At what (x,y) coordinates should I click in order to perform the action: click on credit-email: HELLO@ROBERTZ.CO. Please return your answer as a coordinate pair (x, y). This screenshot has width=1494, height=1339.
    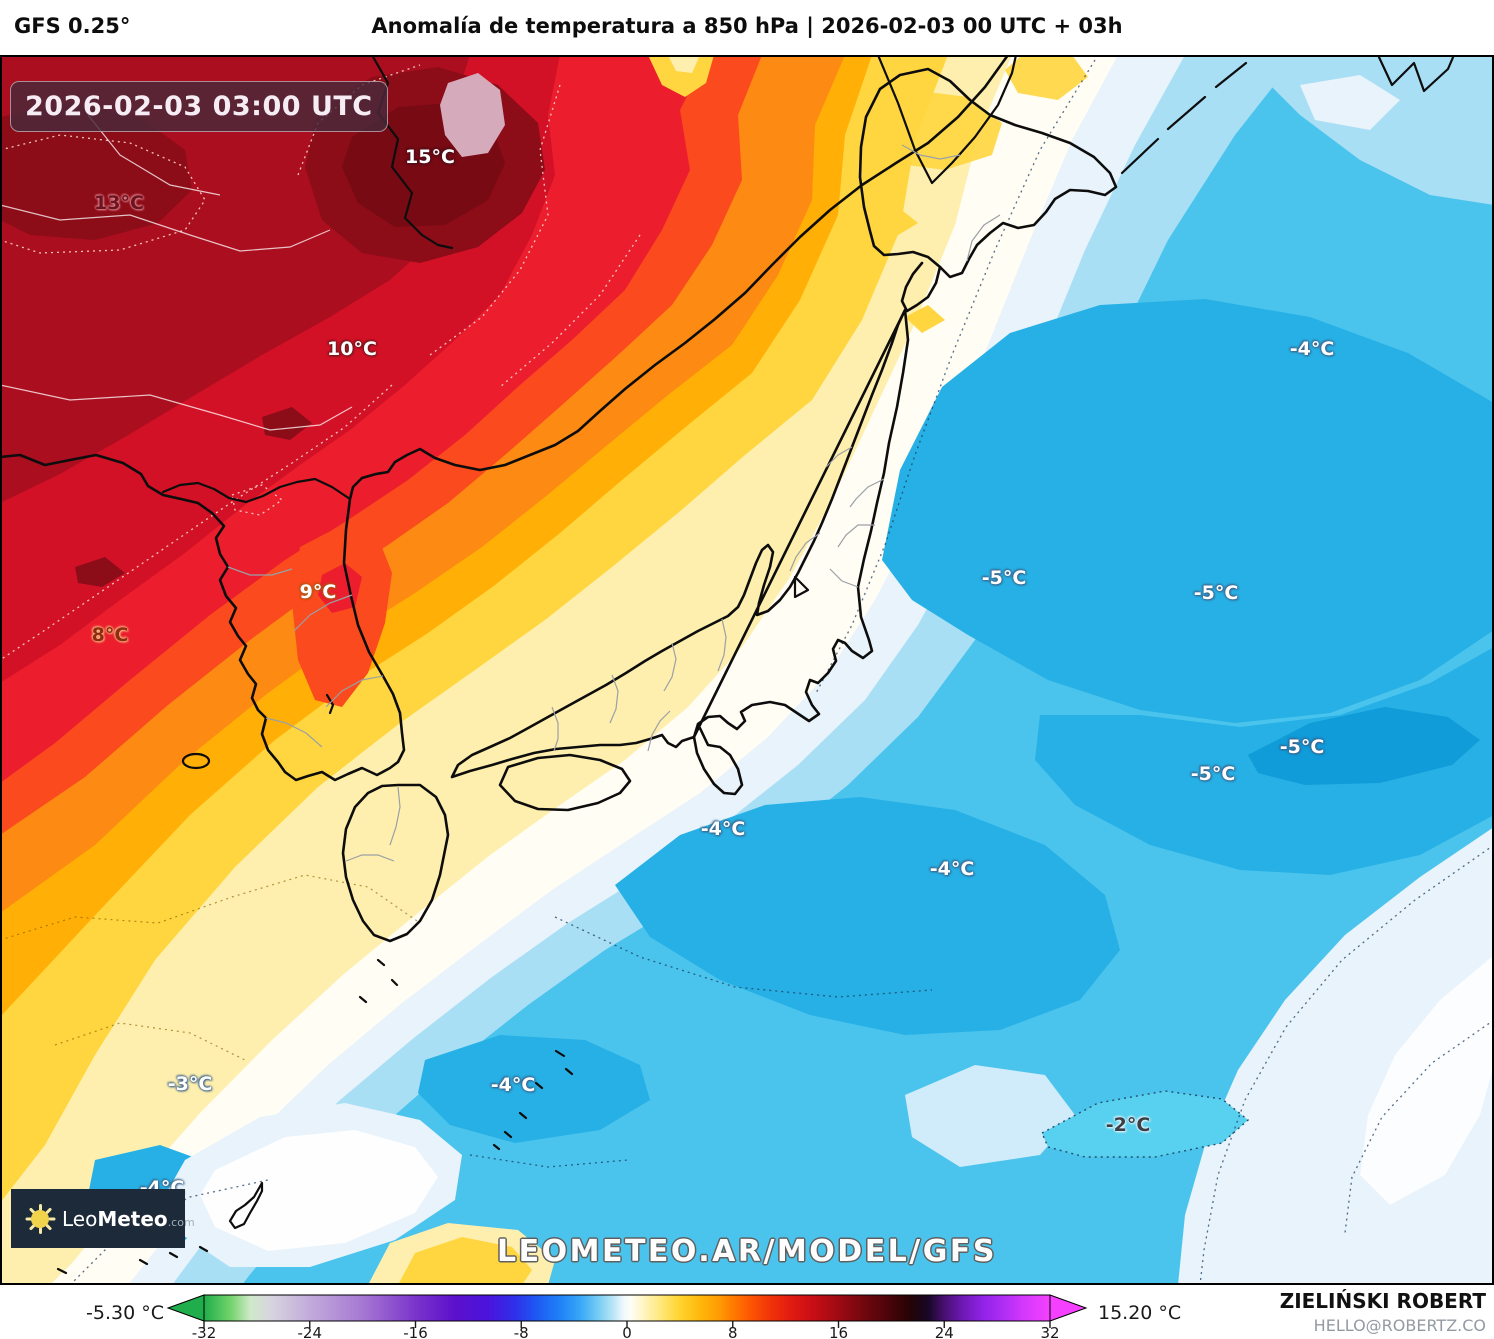
    Looking at the image, I should click on (1399, 1325).